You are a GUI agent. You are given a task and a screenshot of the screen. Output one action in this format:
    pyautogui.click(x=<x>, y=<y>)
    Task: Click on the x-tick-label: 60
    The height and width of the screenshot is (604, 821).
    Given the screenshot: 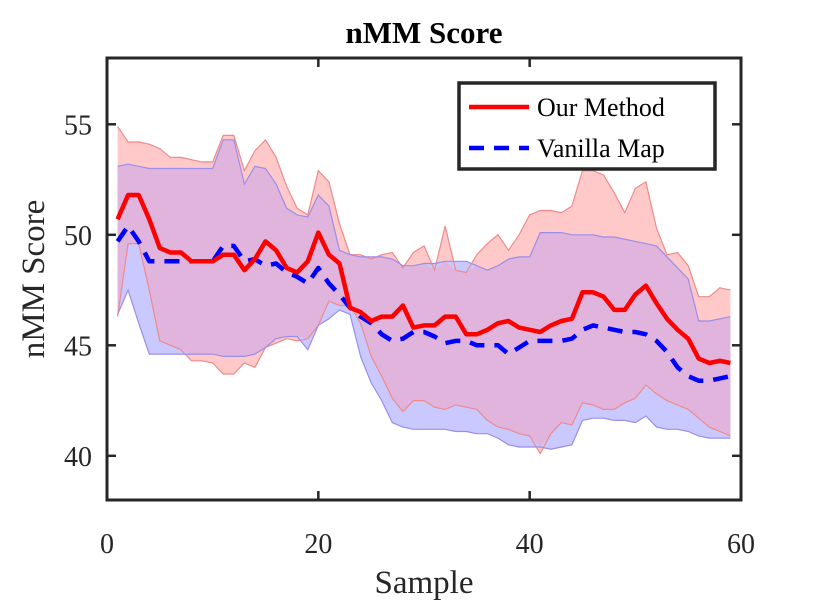 What is the action you would take?
    pyautogui.click(x=741, y=544)
    